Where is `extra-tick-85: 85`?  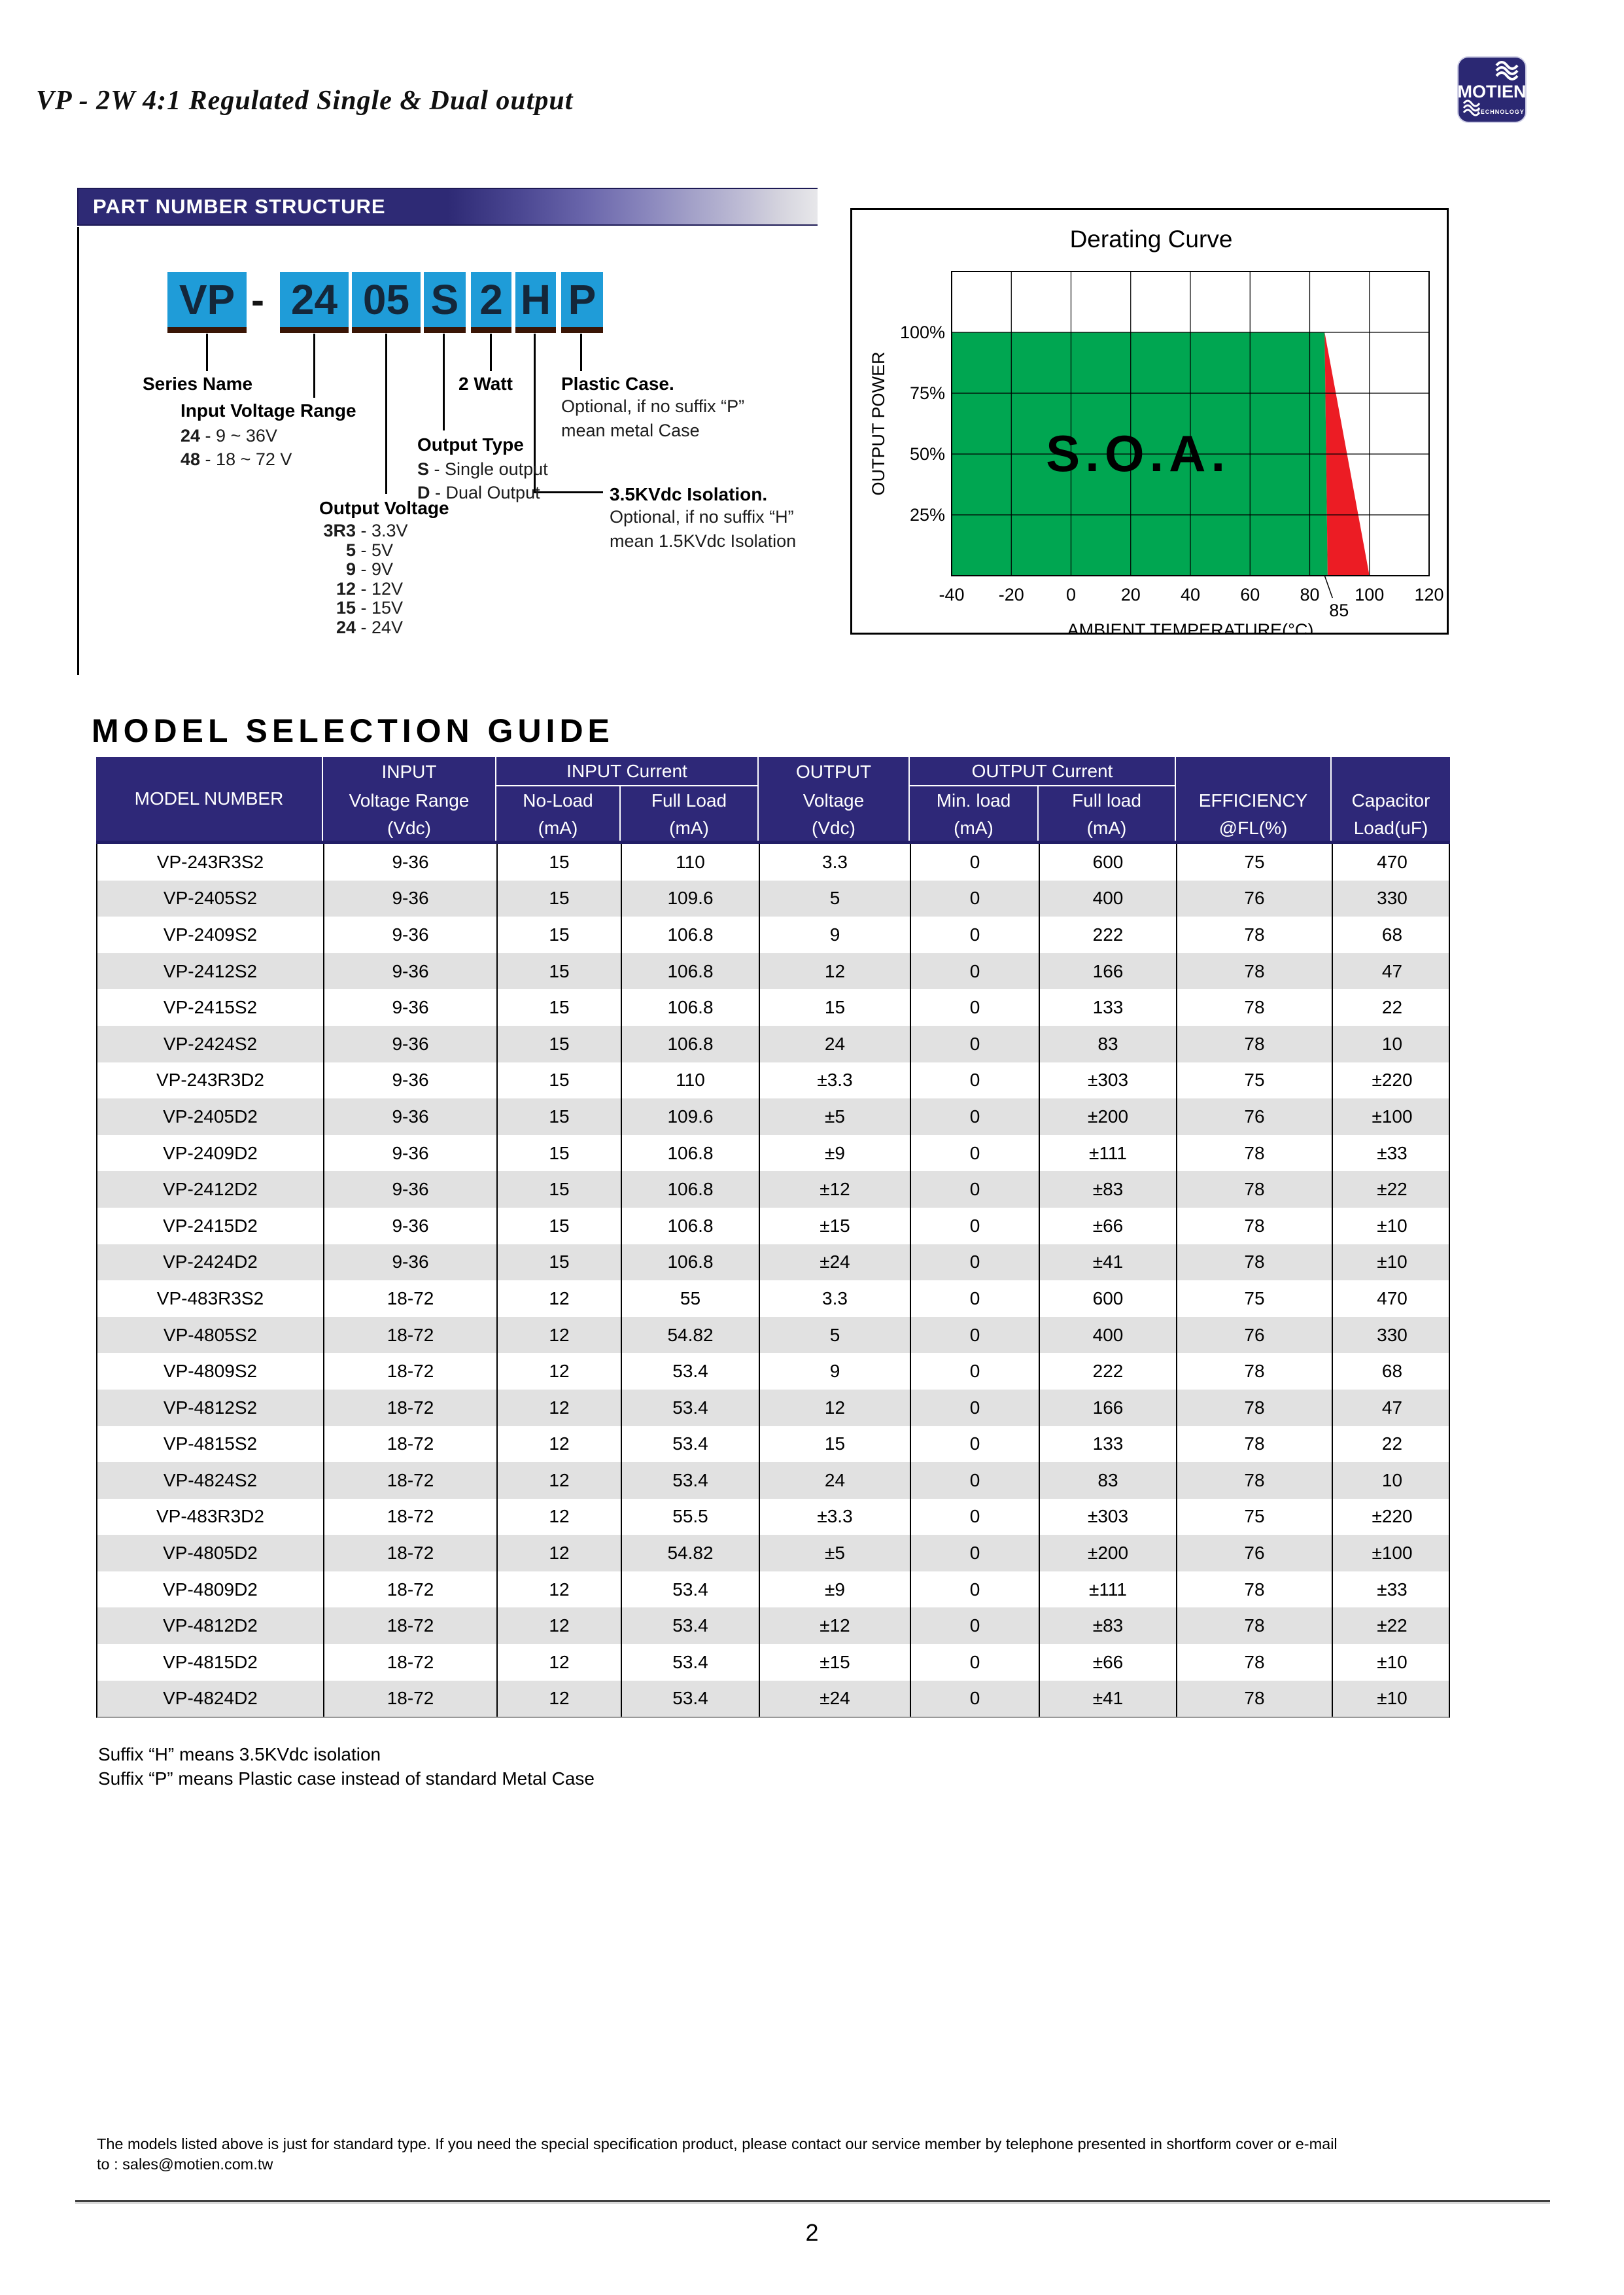
extra-tick-85: 85 is located at coordinates (1339, 610).